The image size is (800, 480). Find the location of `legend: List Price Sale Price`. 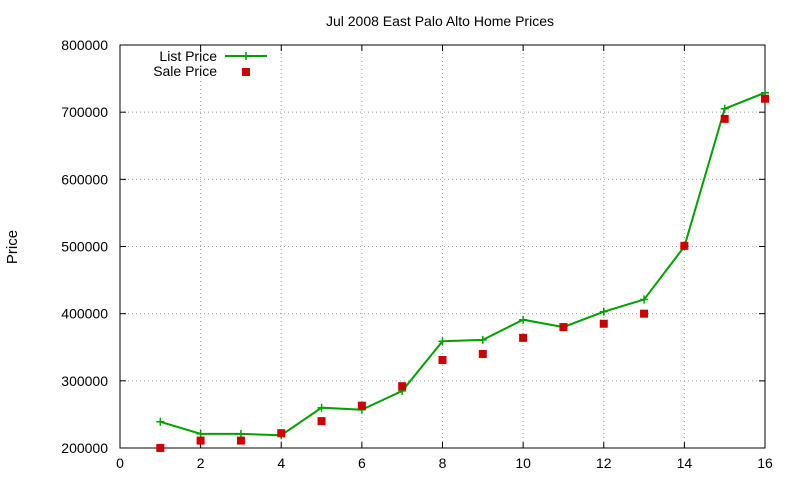

legend: List Price Sale Price is located at coordinates (210, 63).